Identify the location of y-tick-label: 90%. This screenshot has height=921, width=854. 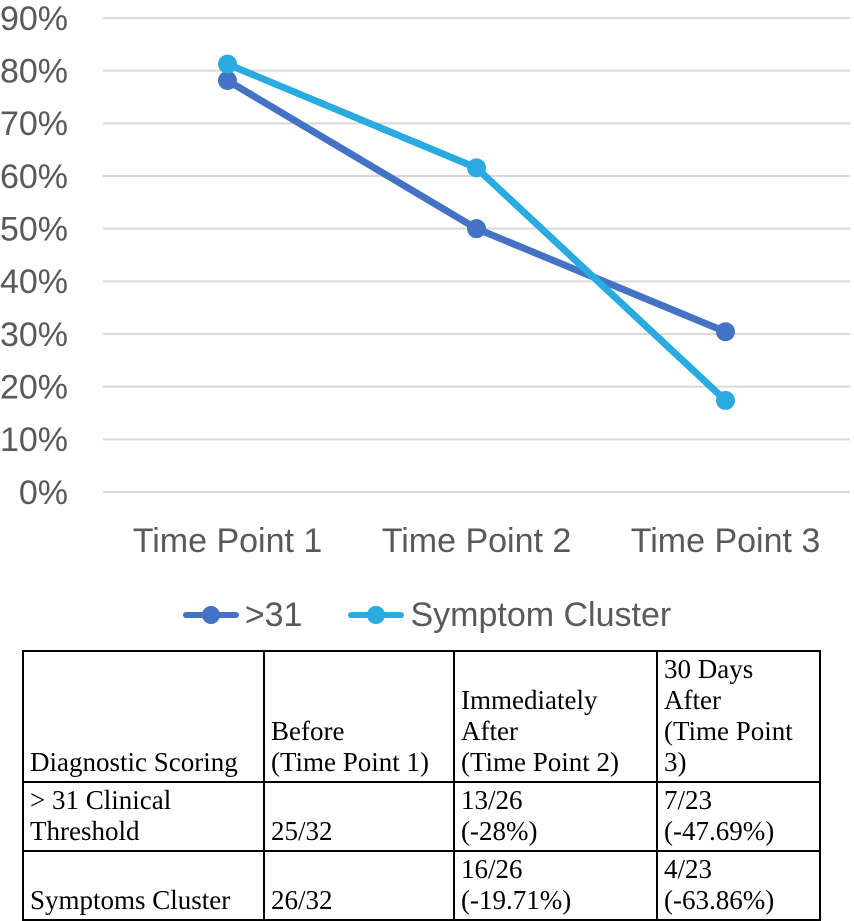
(34, 19).